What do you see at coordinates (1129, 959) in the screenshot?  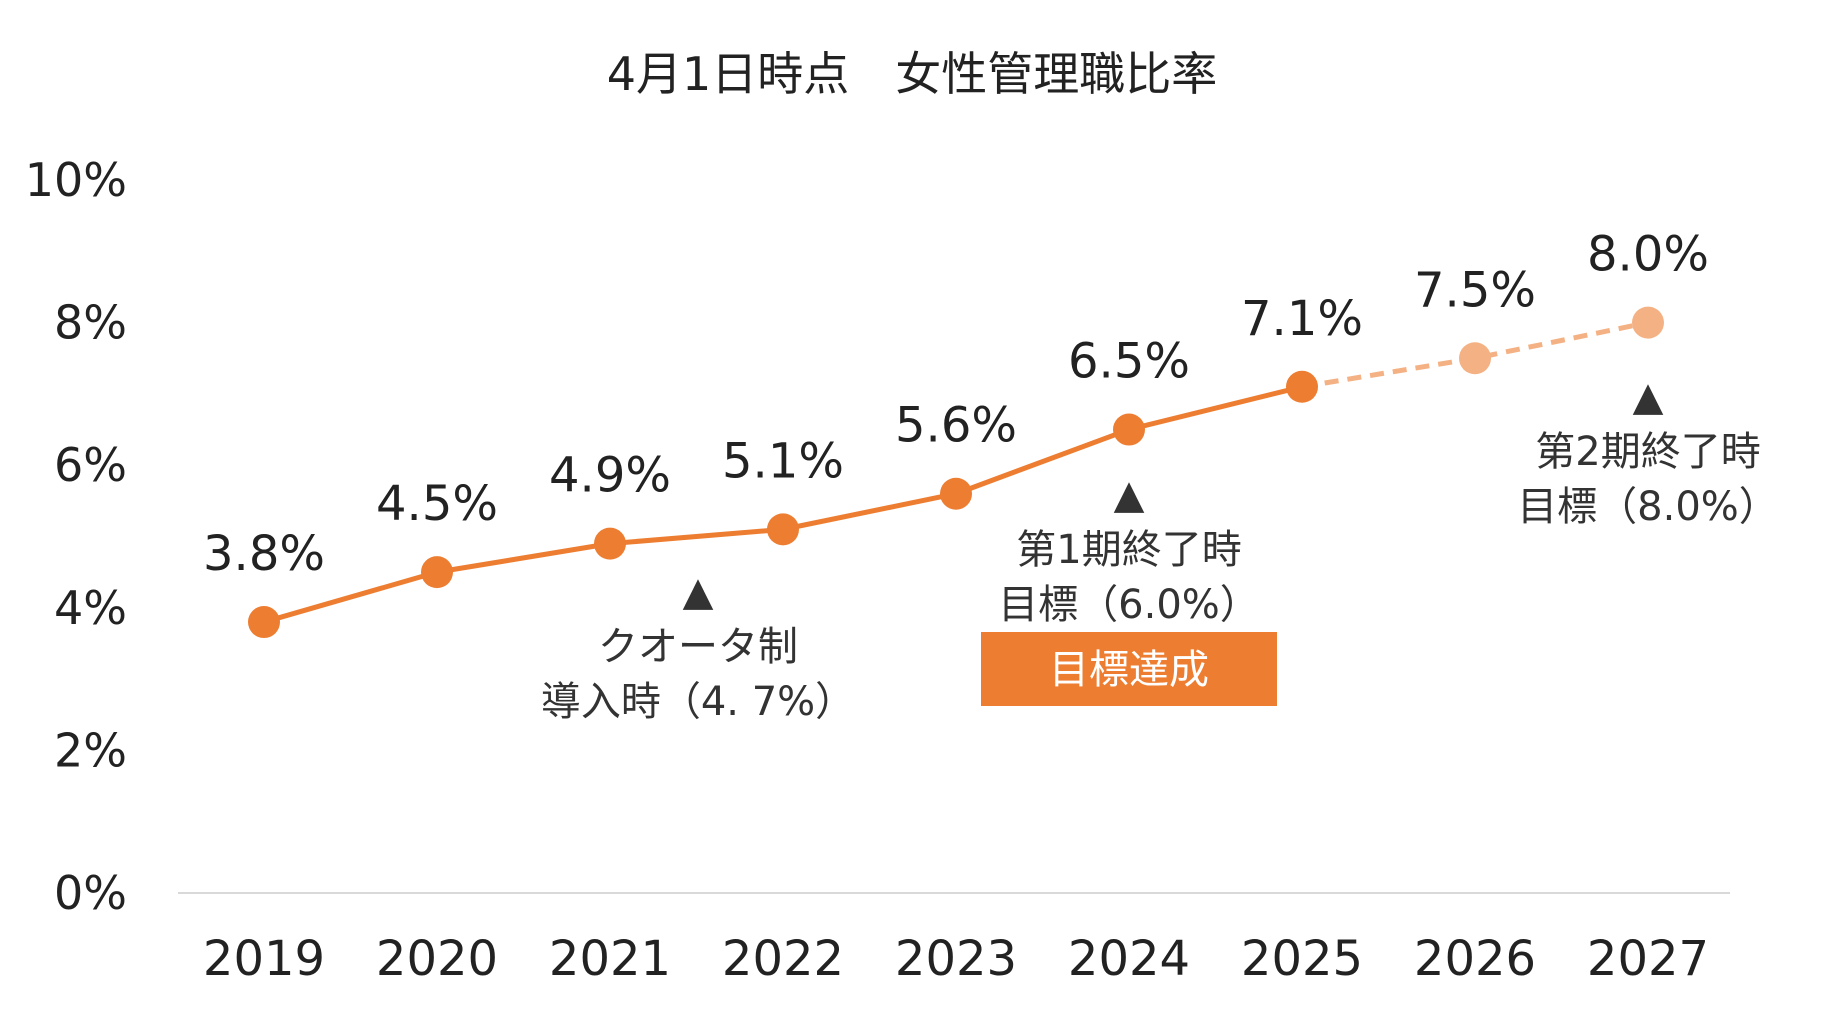 I see `x-tick-label: 2024` at bounding box center [1129, 959].